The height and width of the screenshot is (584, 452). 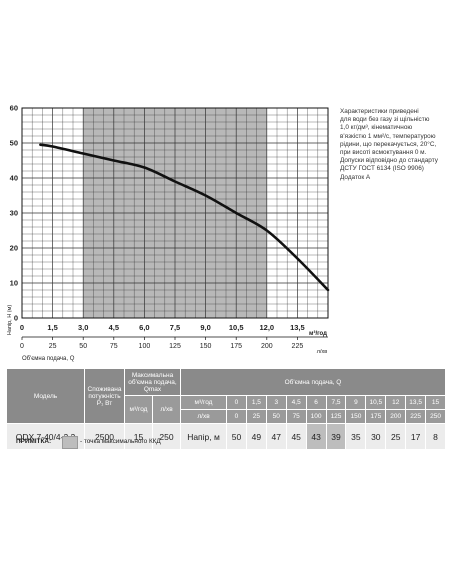 What do you see at coordinates (318, 333) in the screenshot?
I see `x-axis-unit-m3h: м³/год` at bounding box center [318, 333].